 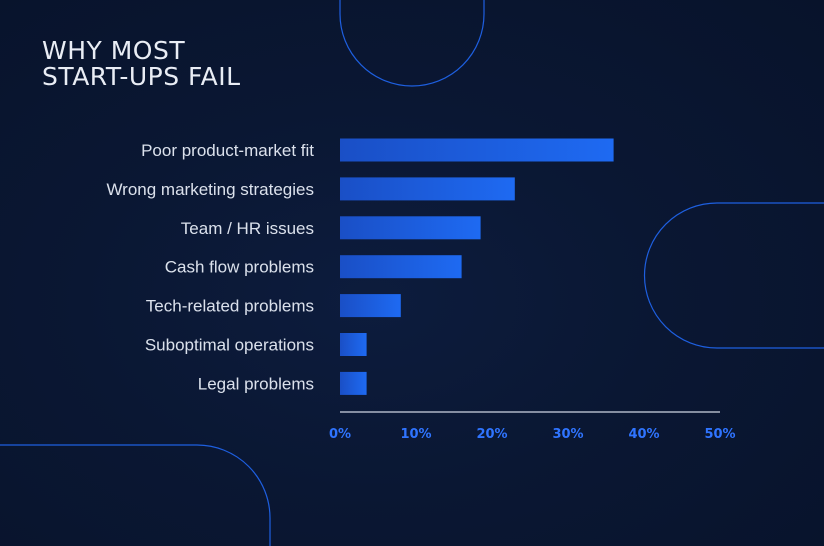 What do you see at coordinates (135, 495) in the screenshot?
I see `bottom-left-arch-decoration` at bounding box center [135, 495].